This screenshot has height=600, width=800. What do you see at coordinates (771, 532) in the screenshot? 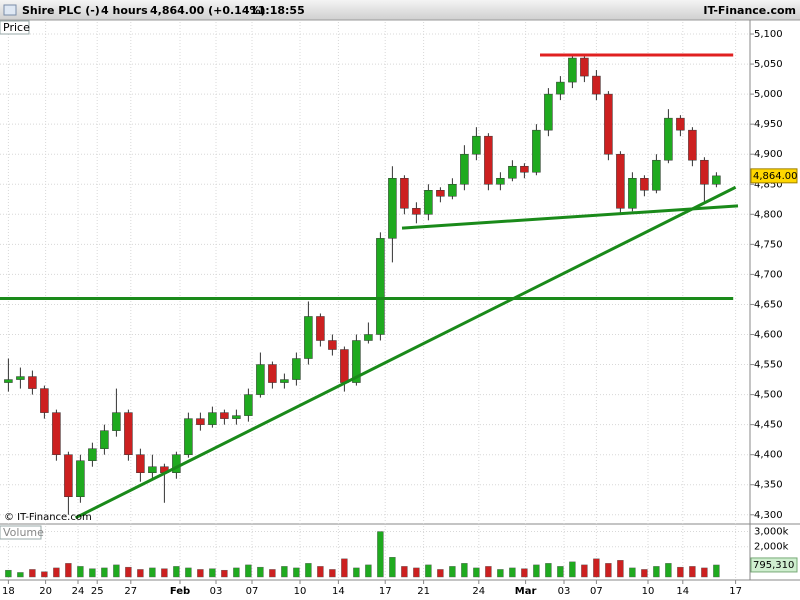
I see `volume-tick-label: 3,000k` at bounding box center [771, 532].